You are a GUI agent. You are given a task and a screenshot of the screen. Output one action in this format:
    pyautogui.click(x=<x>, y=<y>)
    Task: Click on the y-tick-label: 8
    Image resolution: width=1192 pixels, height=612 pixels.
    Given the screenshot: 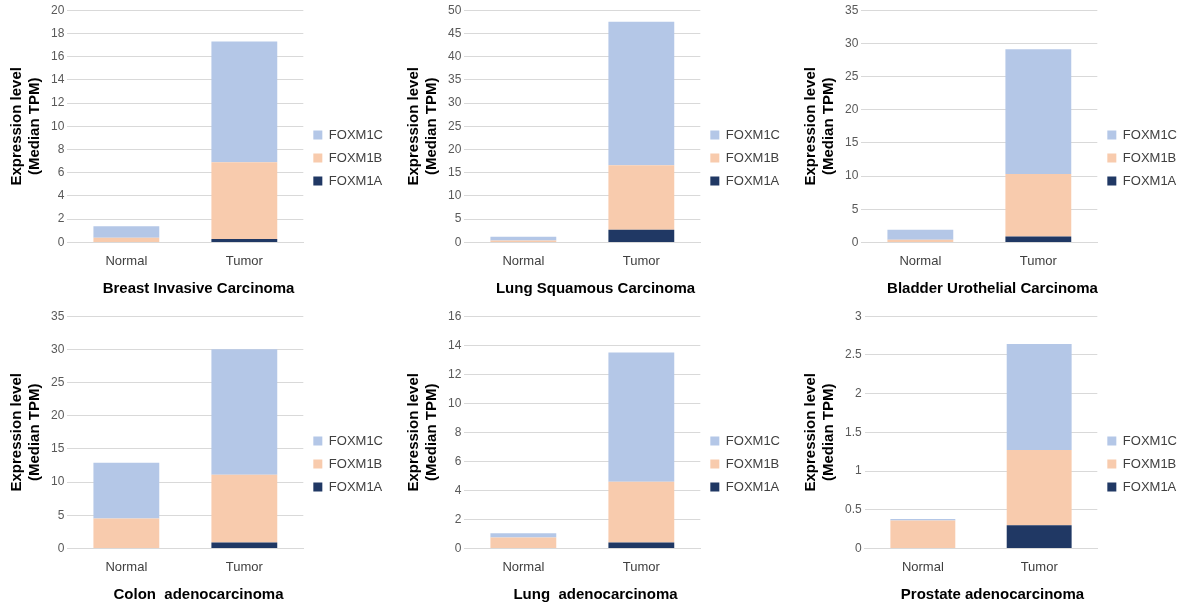 What is the action you would take?
    pyautogui.click(x=61, y=148)
    